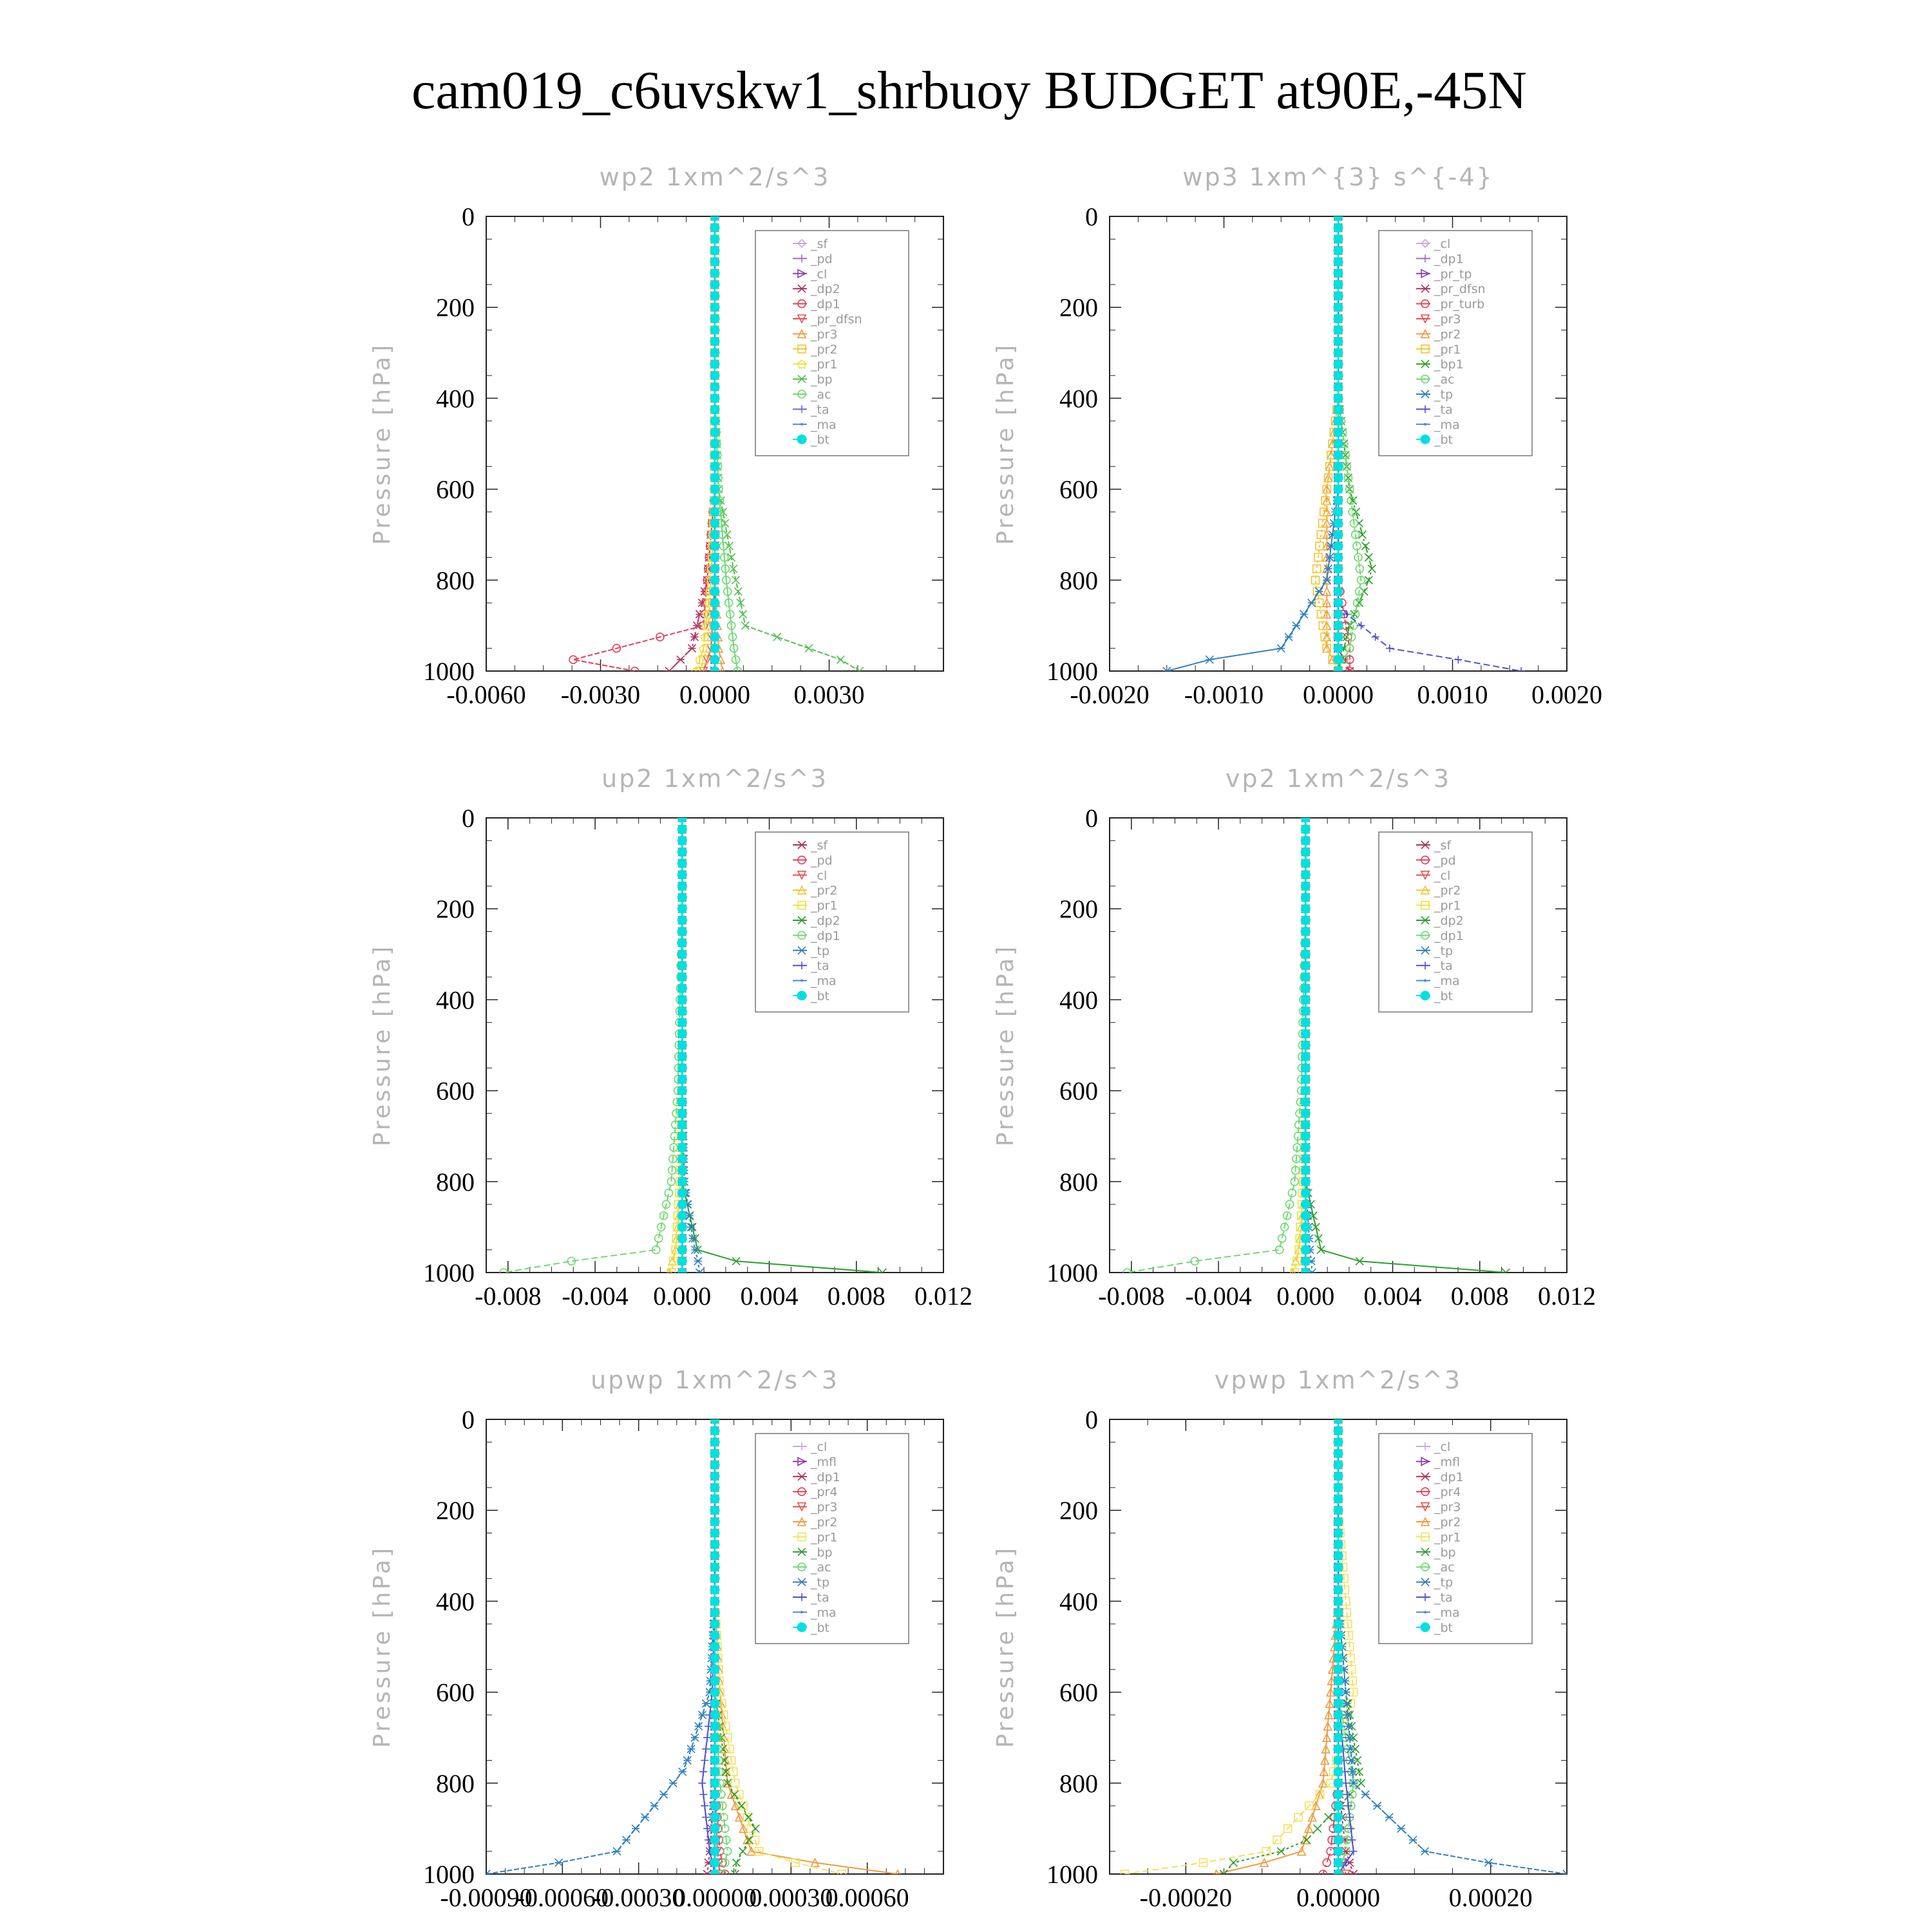 The width and height of the screenshot is (1932, 1932). Describe the element at coordinates (819, 1598) in the screenshot. I see `legend-entry: _ta` at that location.